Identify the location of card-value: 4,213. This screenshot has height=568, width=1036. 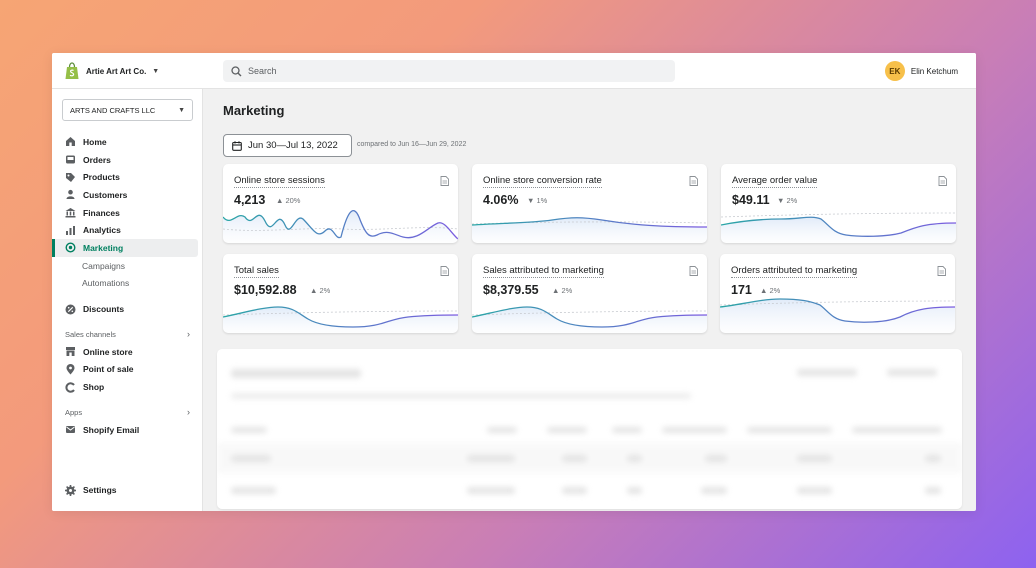
(250, 200).